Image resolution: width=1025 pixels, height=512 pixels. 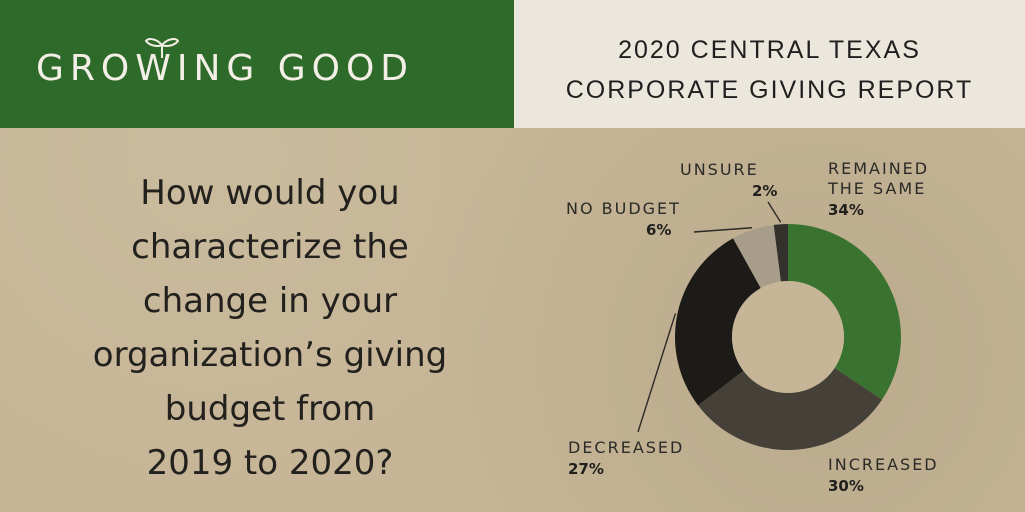 What do you see at coordinates (586, 469) in the screenshot?
I see `slice-percent-label: 27%` at bounding box center [586, 469].